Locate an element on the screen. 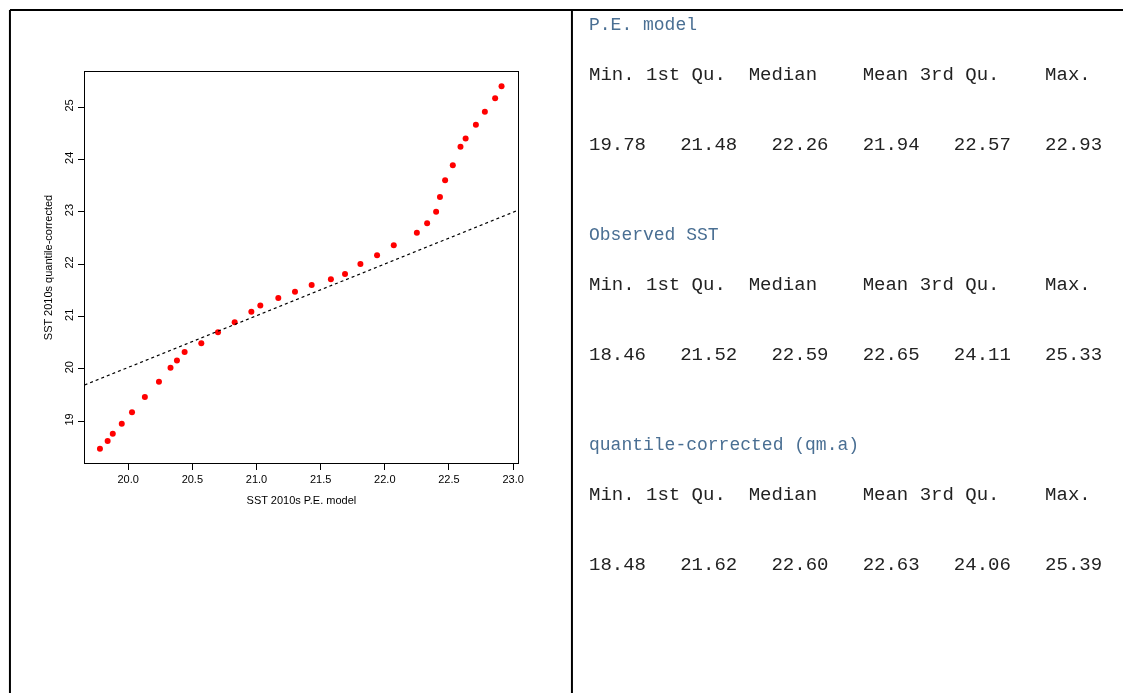  y-tick-label: 23 is located at coordinates (69, 210).